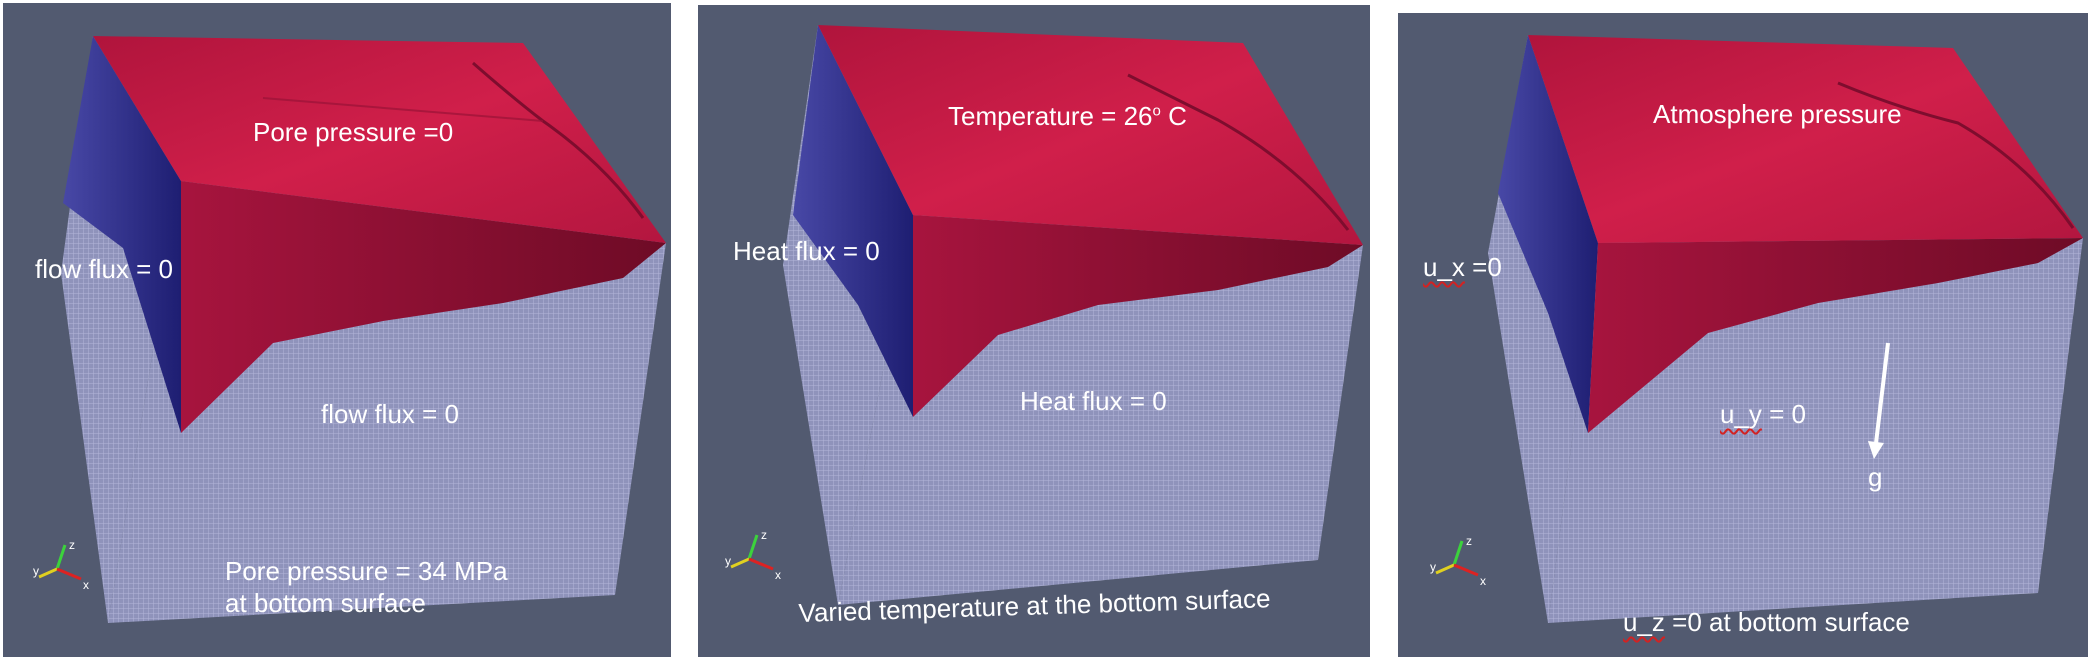 This screenshot has width=2090, height=660. Describe the element at coordinates (366, 571) in the screenshot. I see `bottom-boundary-label-line1: Pore pressure = 34 MPa` at that location.